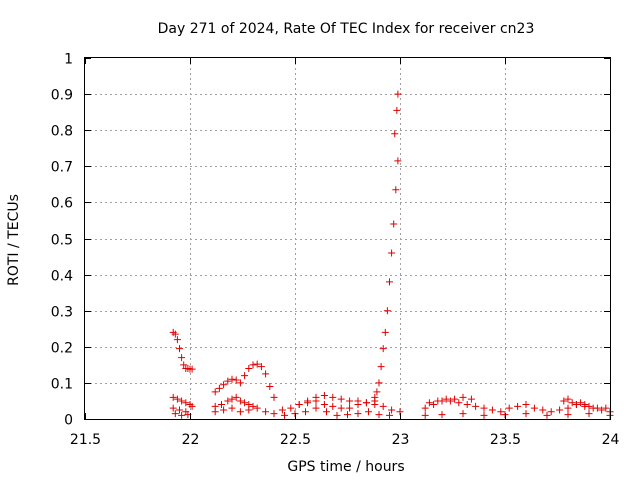 The height and width of the screenshot is (480, 640). What do you see at coordinates (295, 440) in the screenshot?
I see `x-tick-label: 22.5` at bounding box center [295, 440].